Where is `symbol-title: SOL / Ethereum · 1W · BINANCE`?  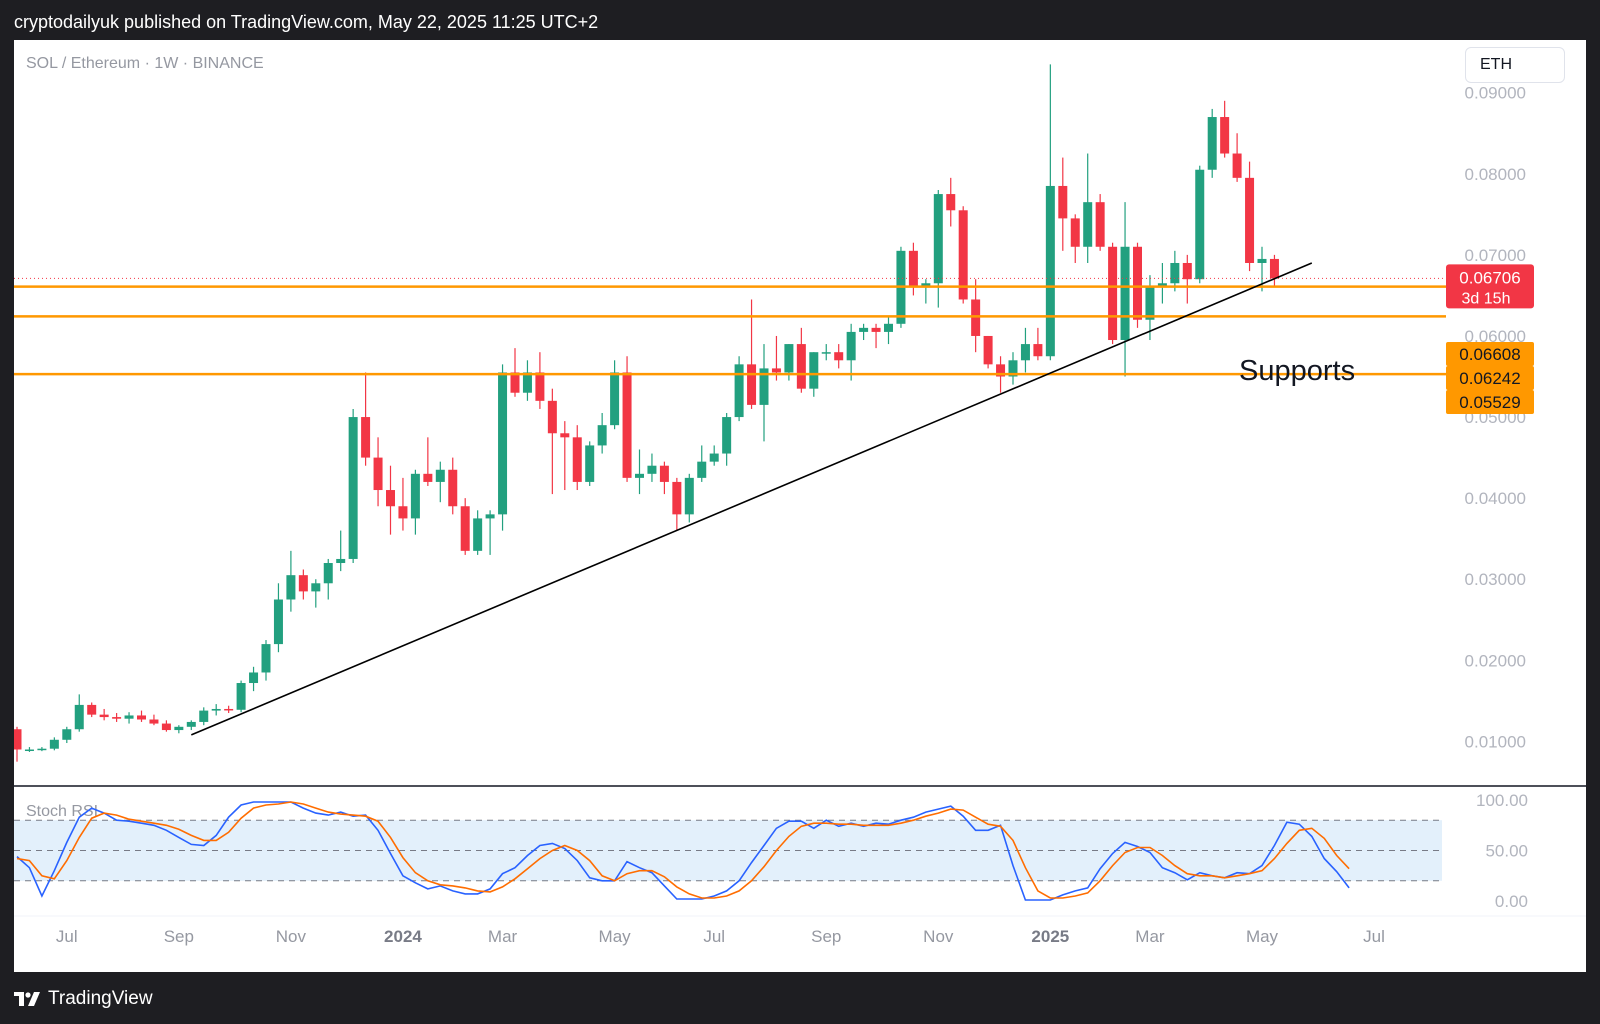
symbol-title: SOL / Ethereum · 1W · BINANCE is located at coordinates (145, 63).